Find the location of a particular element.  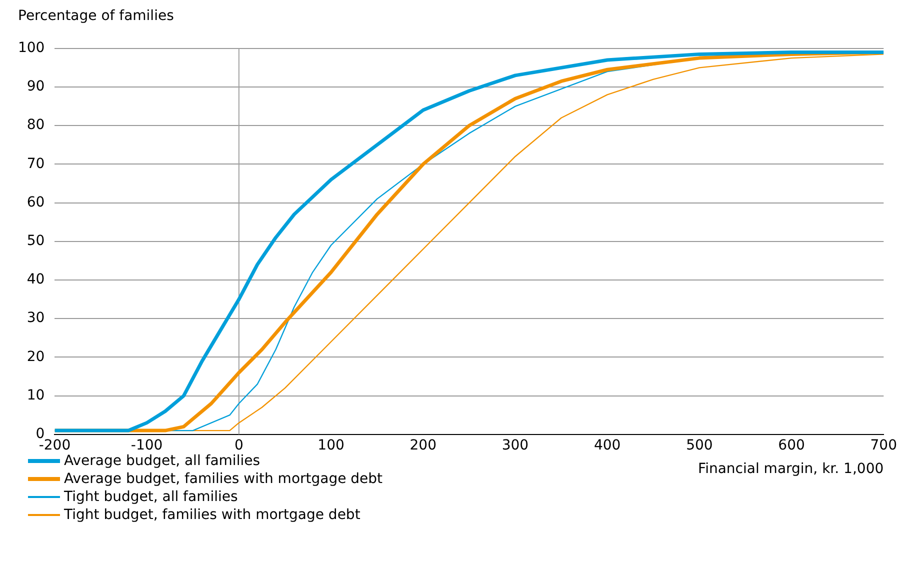

x-tick-label: 400 is located at coordinates (607, 445).